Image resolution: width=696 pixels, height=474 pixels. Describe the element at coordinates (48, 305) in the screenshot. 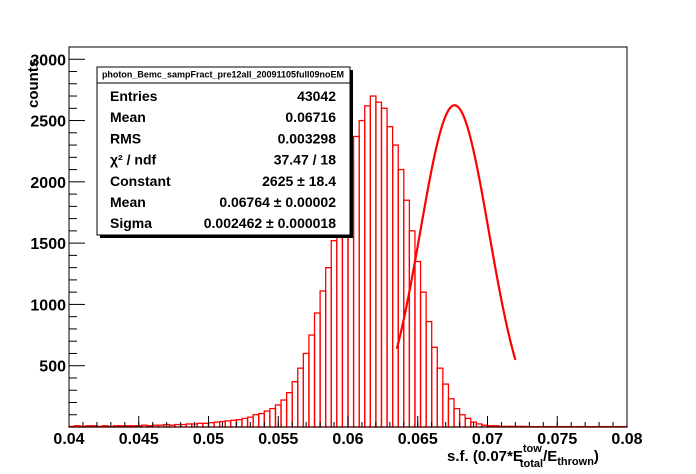

I see `y-tick-label: 1000` at that location.